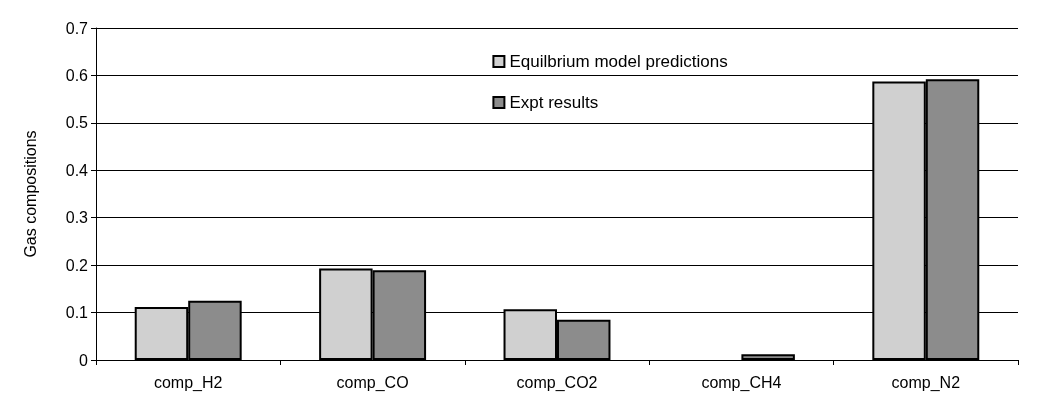  I want to click on y-tick-label: 0.1, so click(77, 313).